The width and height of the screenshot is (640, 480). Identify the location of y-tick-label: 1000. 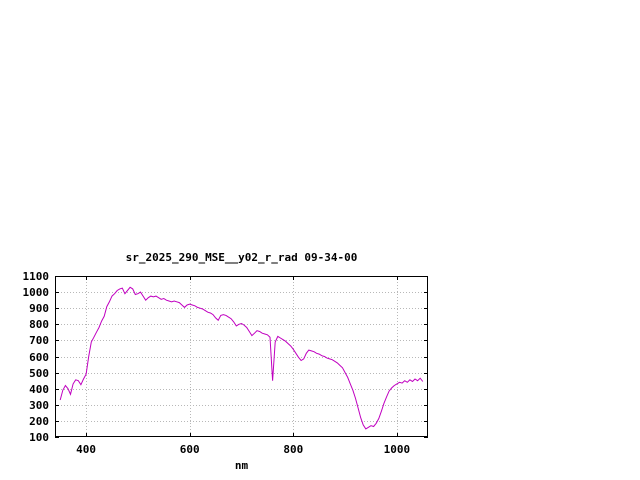
(36, 293).